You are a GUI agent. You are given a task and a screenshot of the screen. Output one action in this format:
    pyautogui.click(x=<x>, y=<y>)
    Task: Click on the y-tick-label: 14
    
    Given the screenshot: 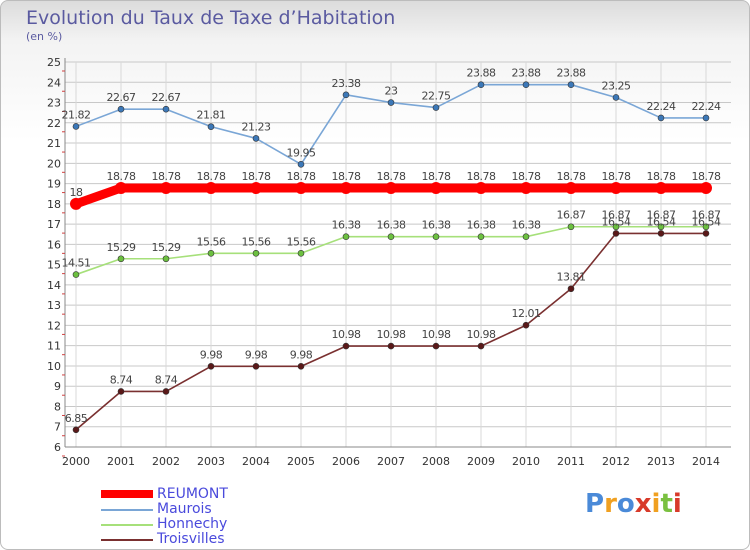 What is the action you would take?
    pyautogui.click(x=54, y=285)
    